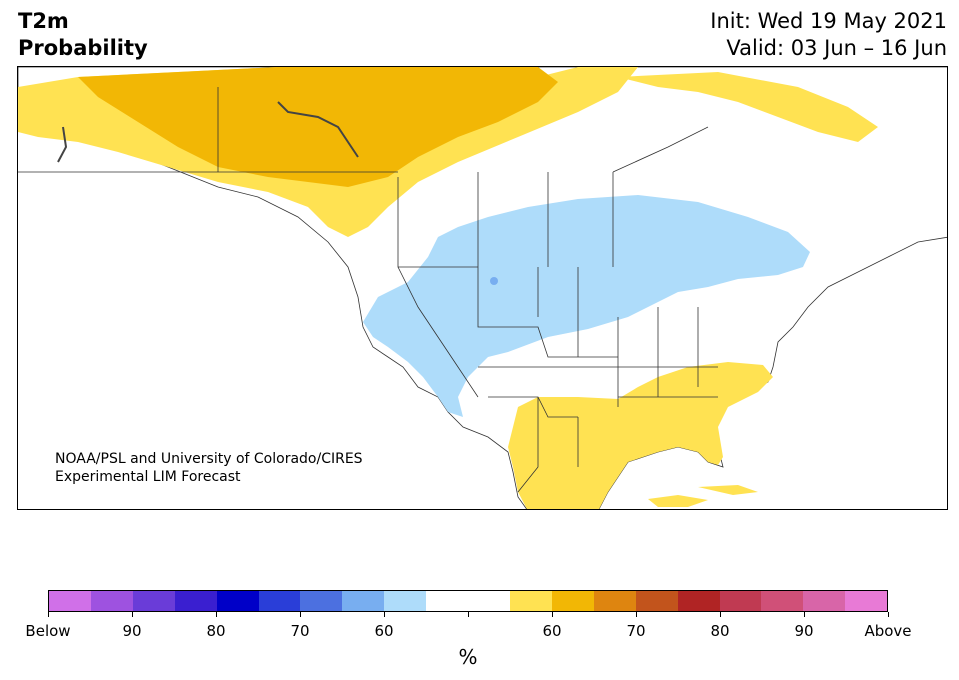  I want to click on canada-gold-region, so click(318, 127).